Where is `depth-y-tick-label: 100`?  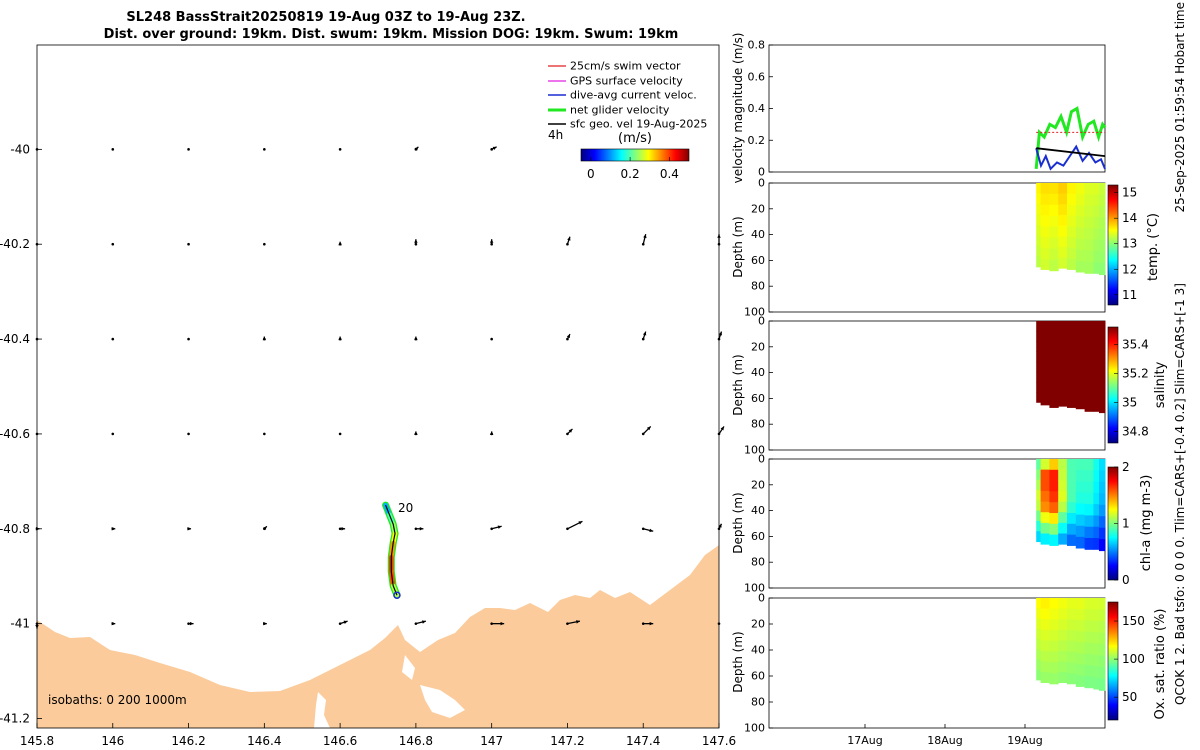 depth-y-tick-label: 100 is located at coordinates (754, 588).